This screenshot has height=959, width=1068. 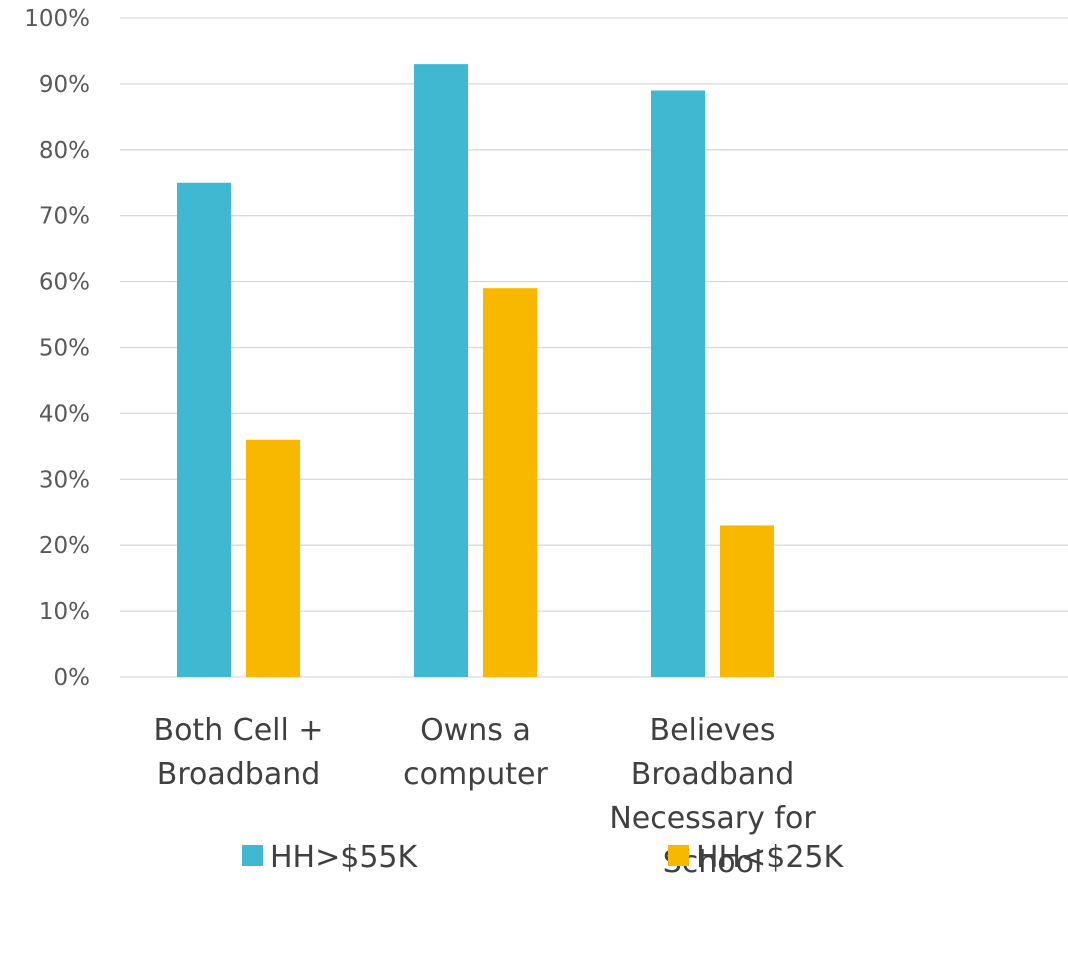 I want to click on y-tick-label: 30%, so click(x=64, y=480).